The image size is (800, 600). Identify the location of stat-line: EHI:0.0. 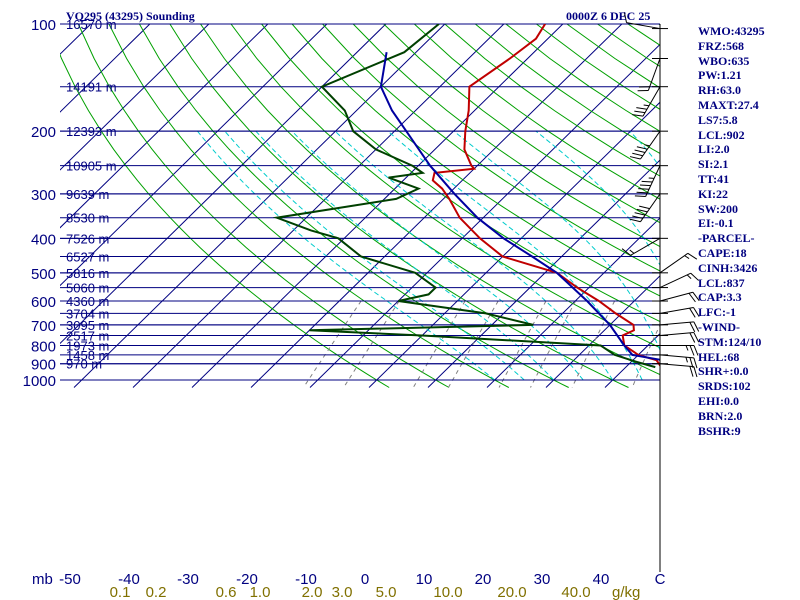
(719, 400).